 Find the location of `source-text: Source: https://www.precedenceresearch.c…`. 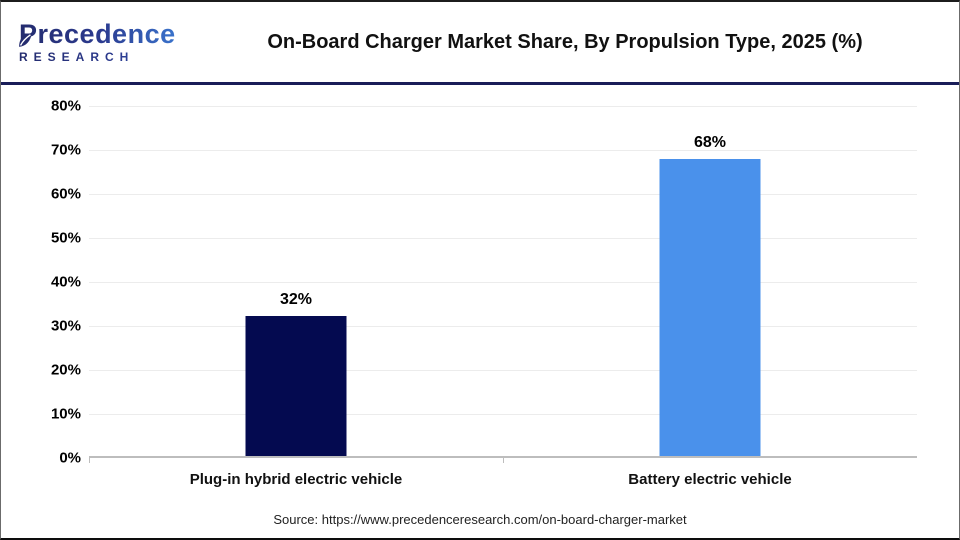

source-text: Source: https://www.precedenceresearch.c… is located at coordinates (480, 519).